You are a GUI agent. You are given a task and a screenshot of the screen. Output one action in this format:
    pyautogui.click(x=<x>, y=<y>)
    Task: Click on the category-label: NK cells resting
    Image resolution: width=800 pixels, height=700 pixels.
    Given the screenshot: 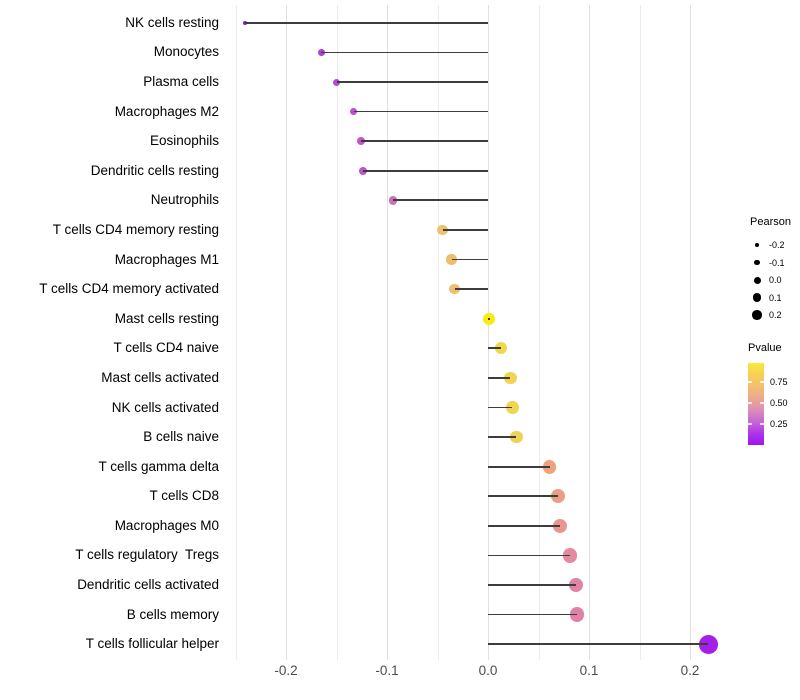 What is the action you would take?
    pyautogui.click(x=172, y=22)
    